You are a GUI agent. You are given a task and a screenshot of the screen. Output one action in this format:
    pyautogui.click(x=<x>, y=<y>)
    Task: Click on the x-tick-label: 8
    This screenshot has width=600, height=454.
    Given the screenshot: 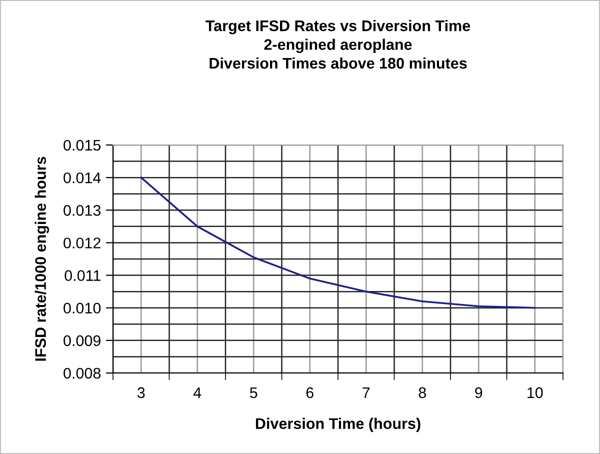 What is the action you would take?
    pyautogui.click(x=422, y=392)
    